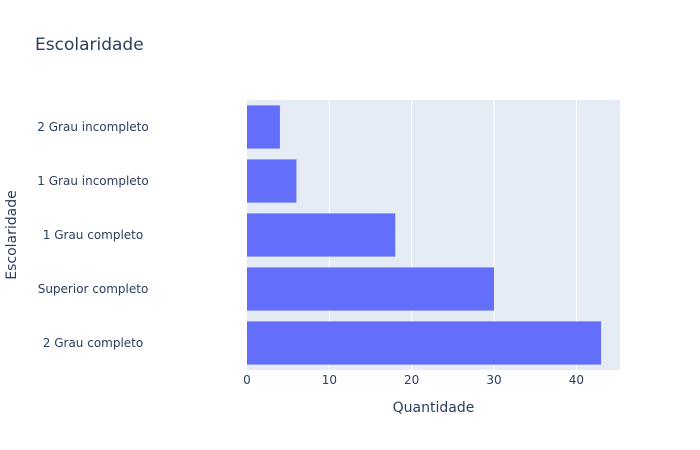 The height and width of the screenshot is (450, 700). I want to click on y-tick-label: 2 Grau completo, so click(93, 343).